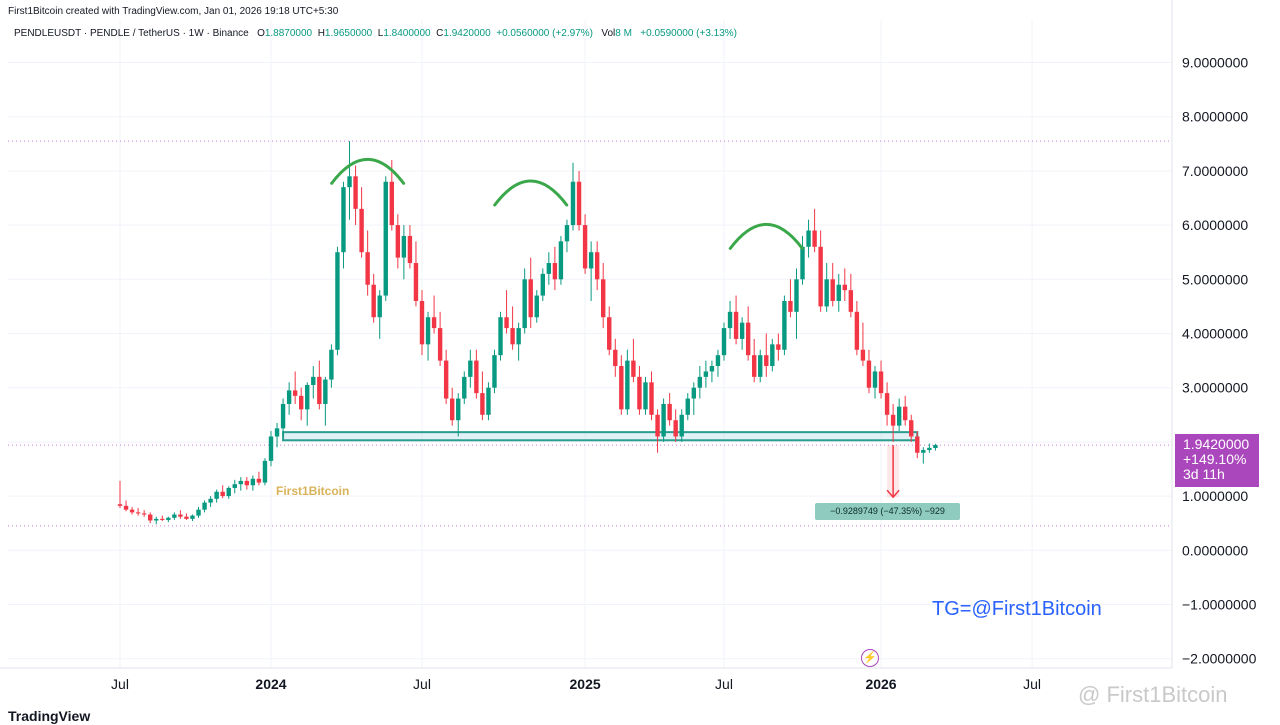 The image size is (1280, 725). I want to click on low-label: L, so click(380, 33).